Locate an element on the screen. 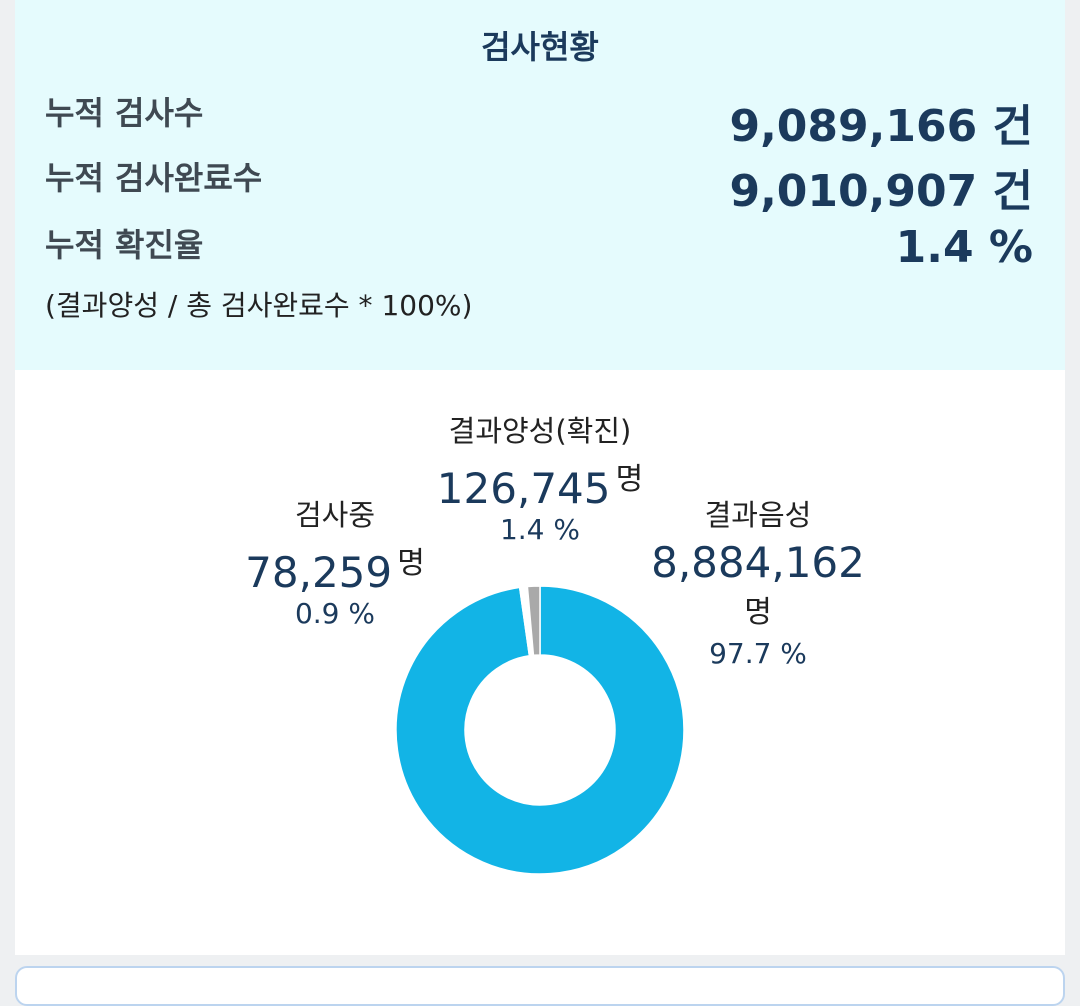 The height and width of the screenshot is (1006, 1080). slice-negative is located at coordinates (540, 730).